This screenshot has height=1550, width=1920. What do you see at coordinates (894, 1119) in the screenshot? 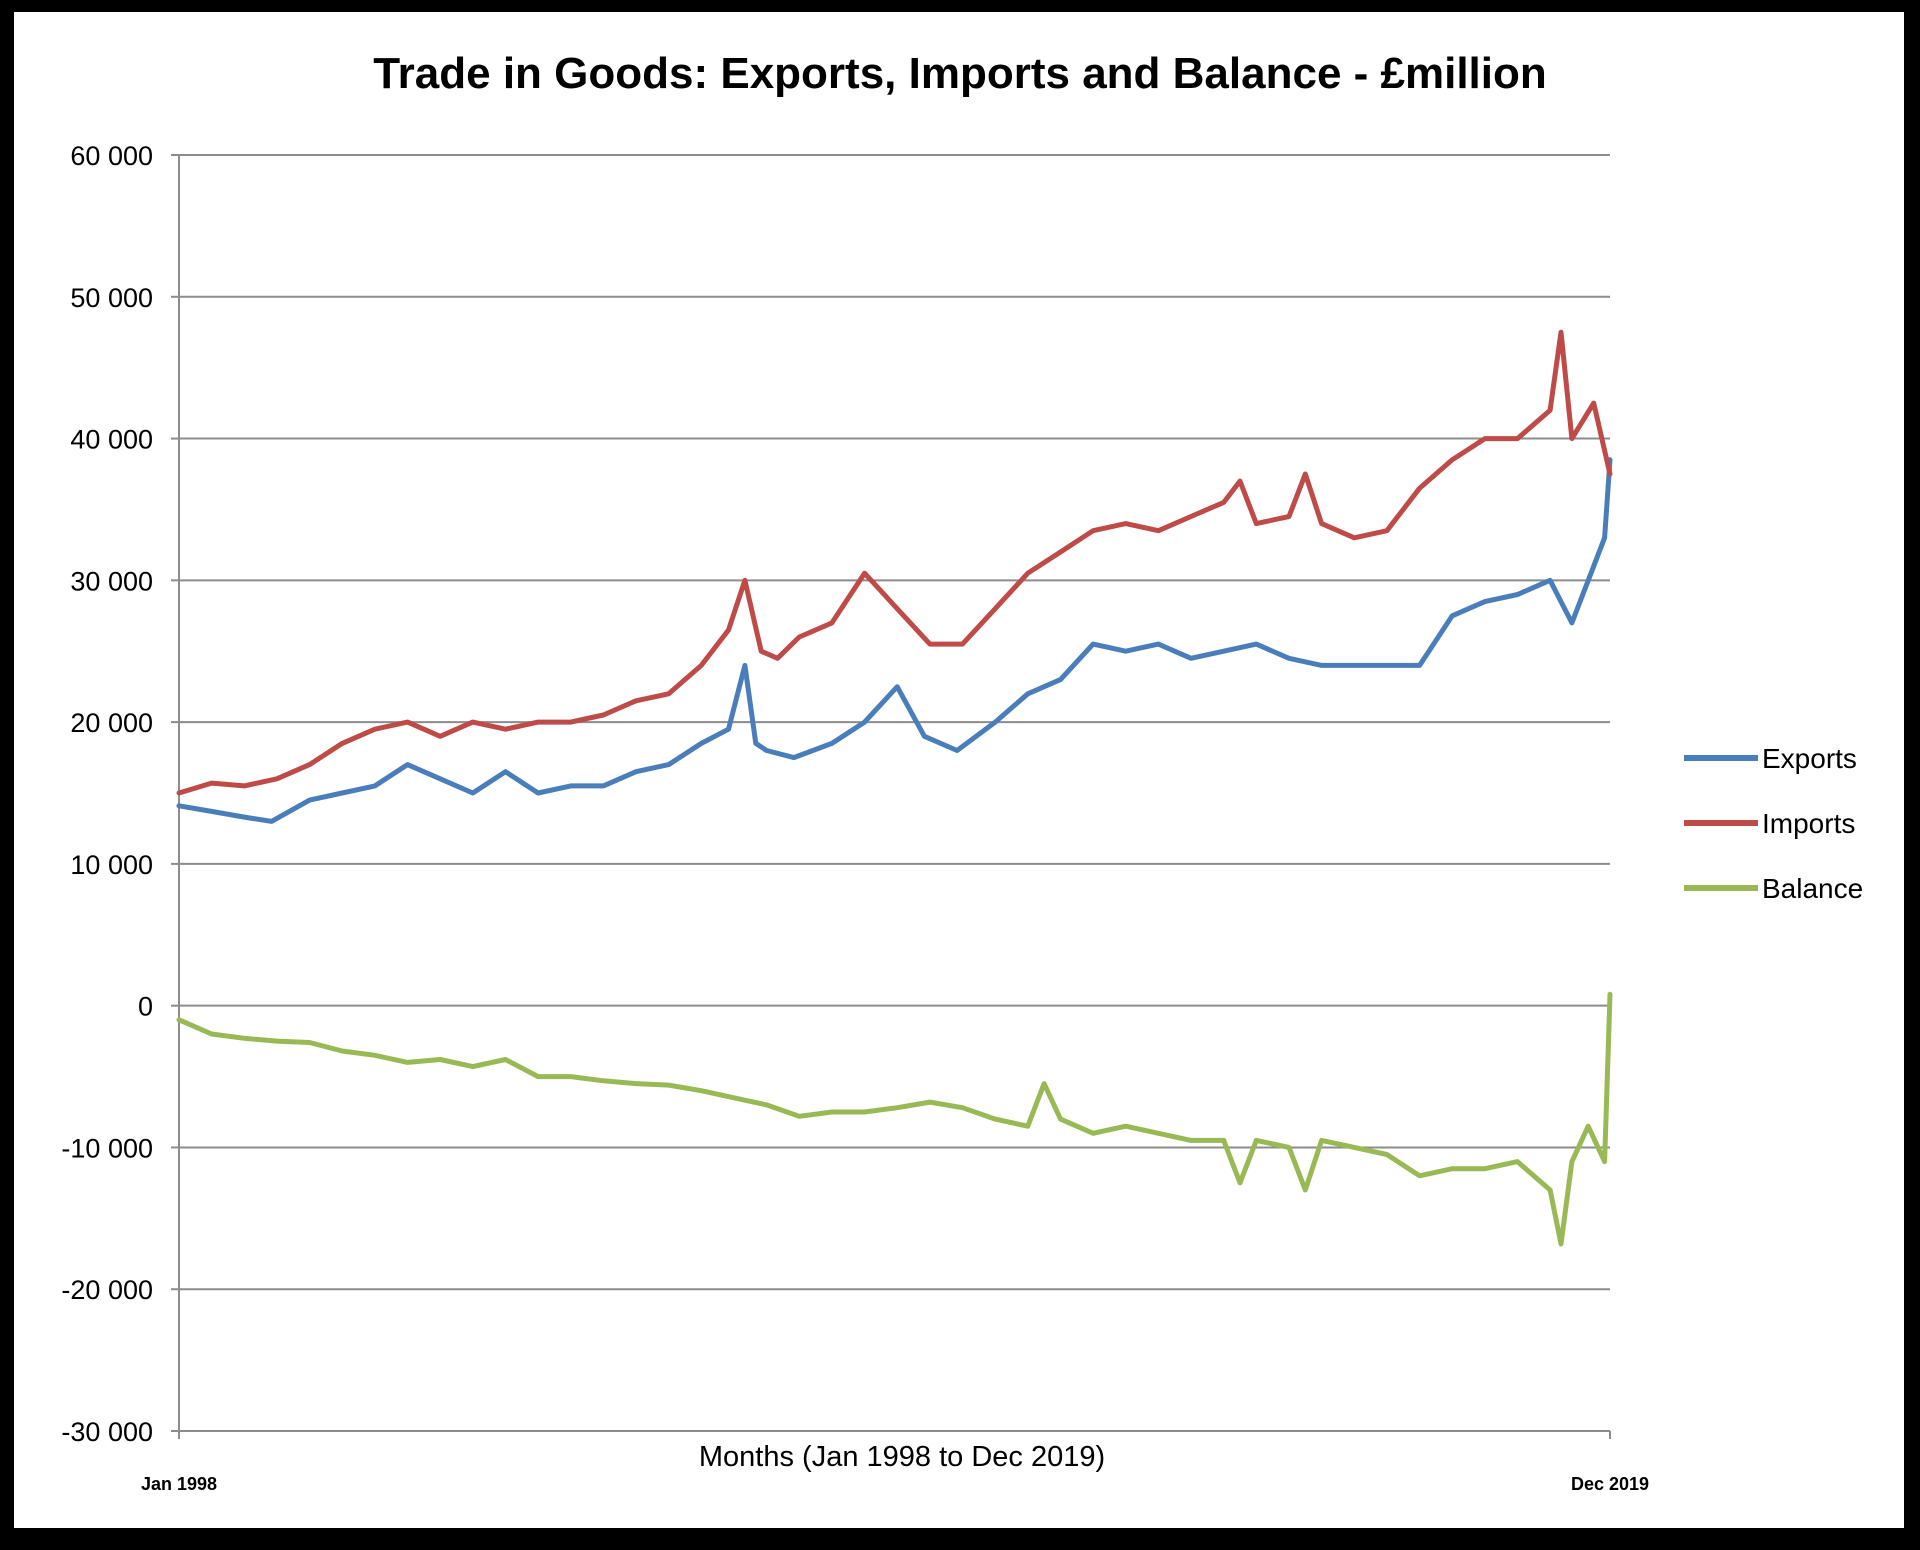
I see `series-line-balance` at bounding box center [894, 1119].